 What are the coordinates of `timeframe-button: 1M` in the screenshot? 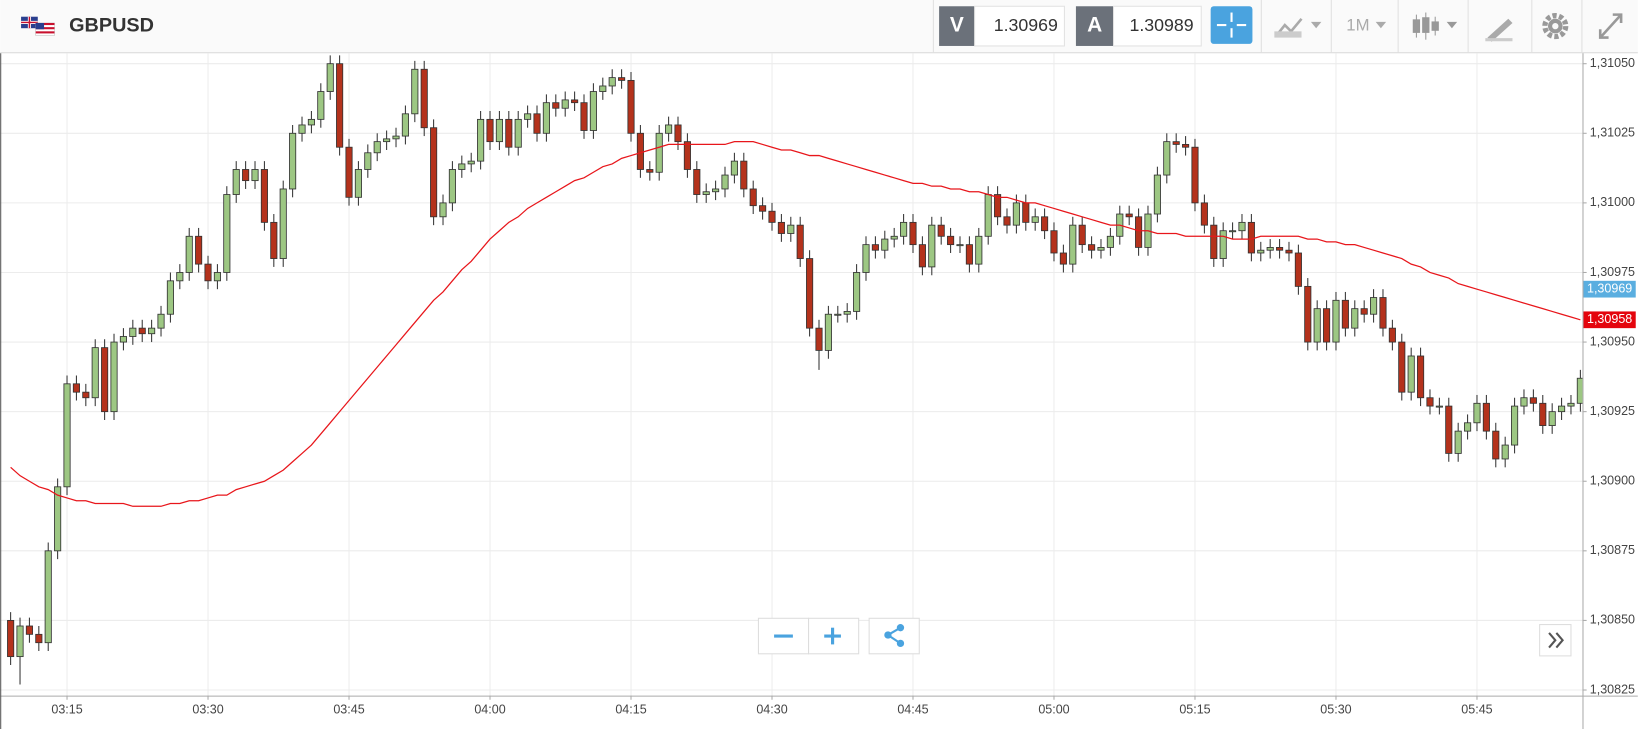 It's located at (1366, 25).